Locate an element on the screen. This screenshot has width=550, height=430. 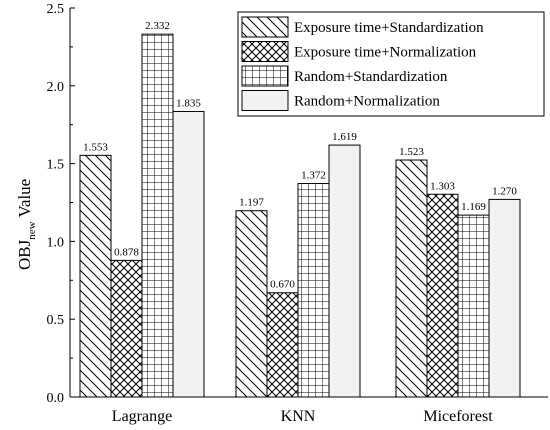
data-label: 1.197 is located at coordinates (251, 203).